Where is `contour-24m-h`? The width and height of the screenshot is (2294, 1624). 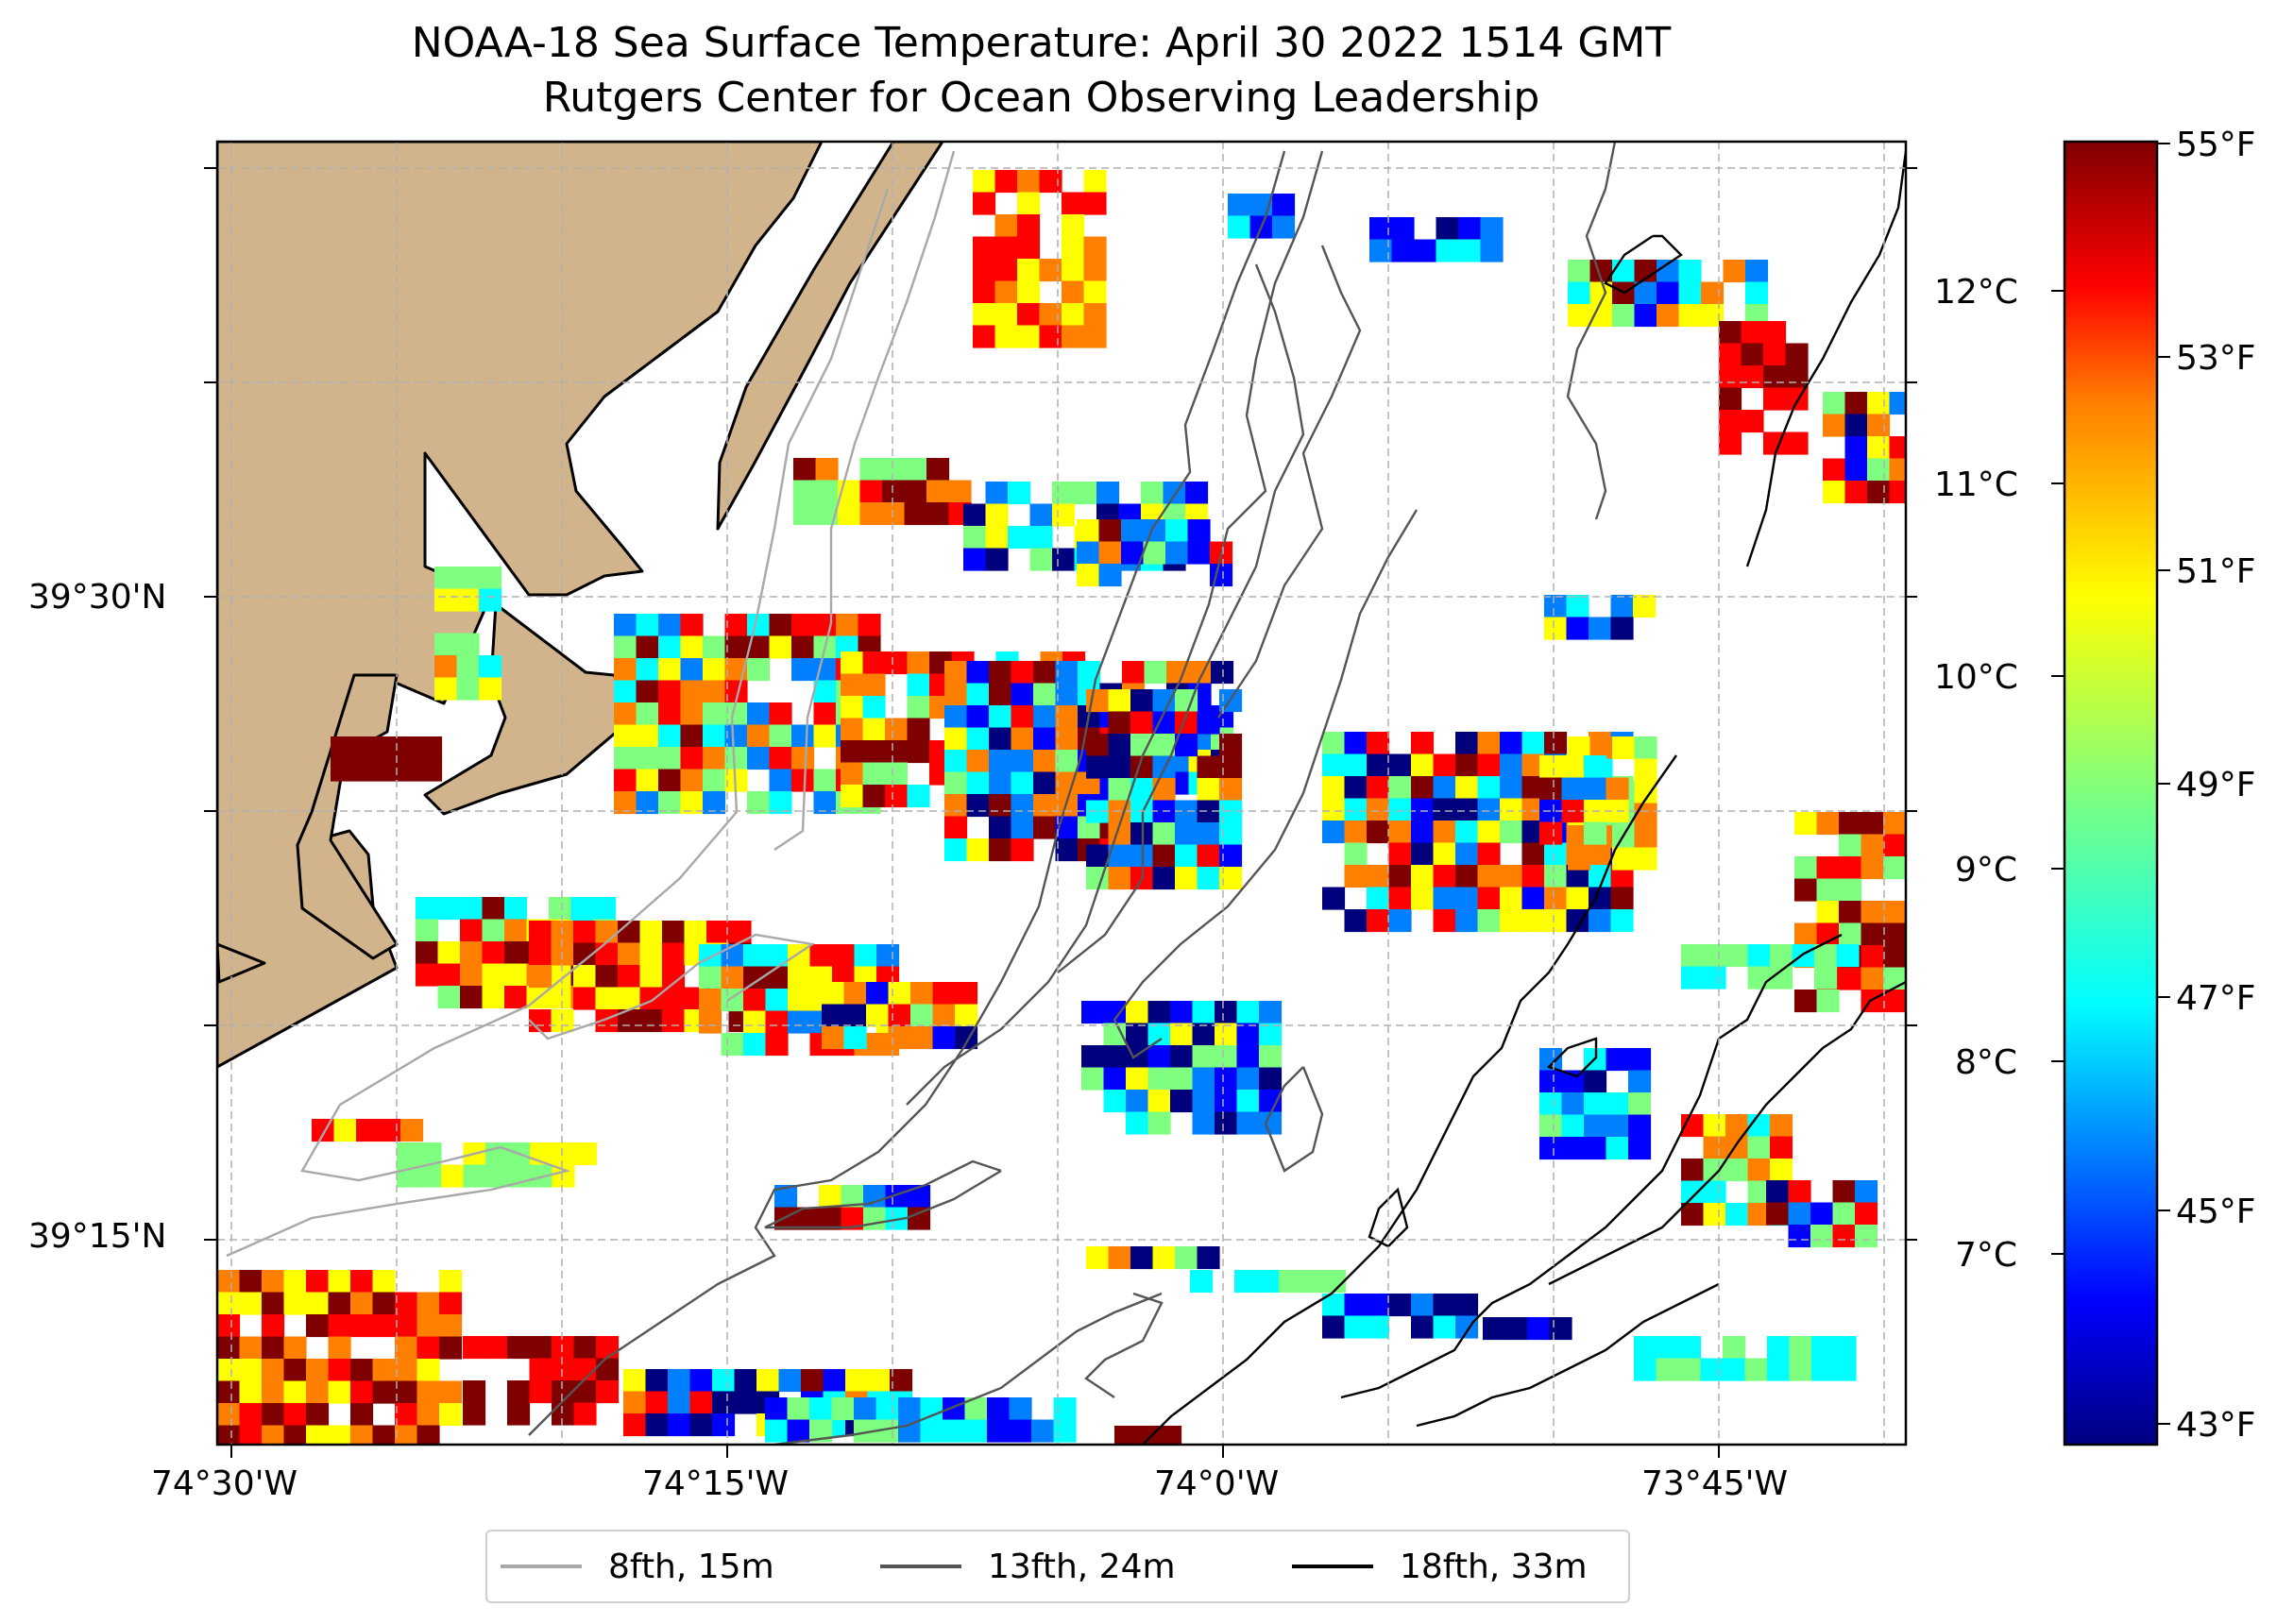 contour-24m-h is located at coordinates (968, 1368).